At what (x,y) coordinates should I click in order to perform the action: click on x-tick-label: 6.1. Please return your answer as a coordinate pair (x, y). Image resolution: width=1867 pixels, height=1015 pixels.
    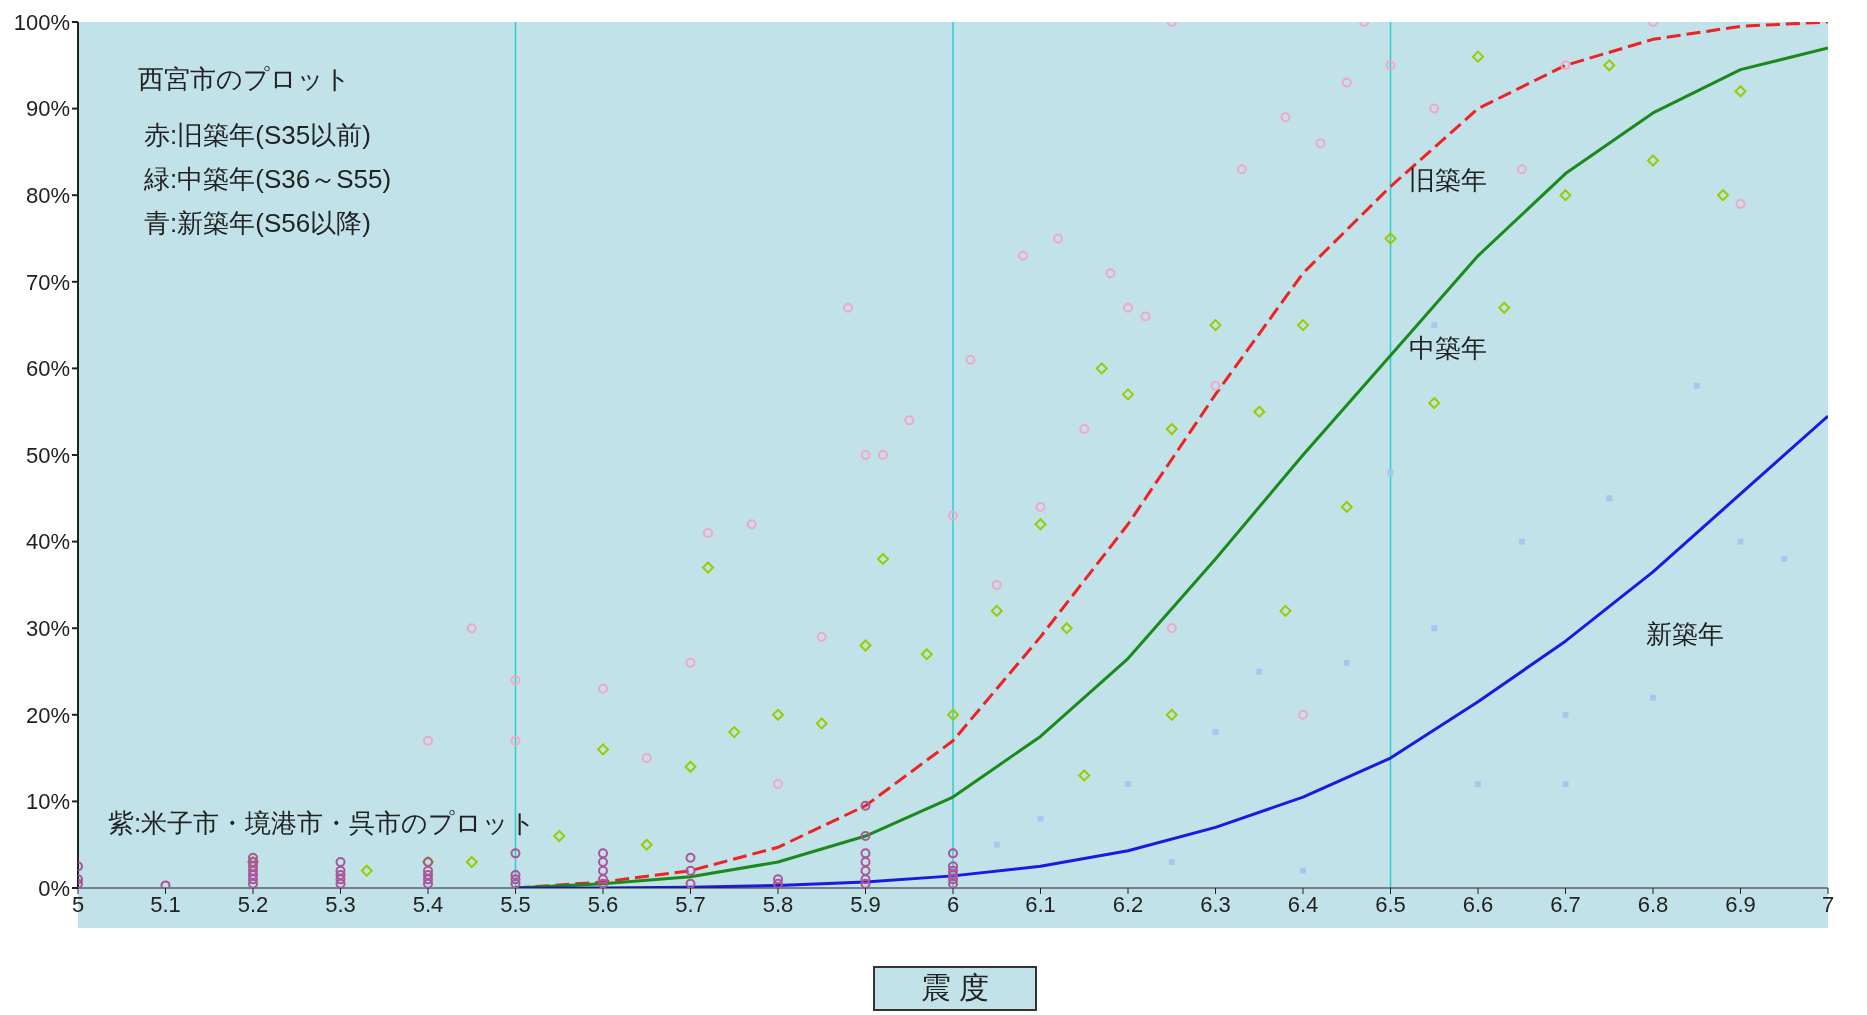
    Looking at the image, I should click on (1040, 904).